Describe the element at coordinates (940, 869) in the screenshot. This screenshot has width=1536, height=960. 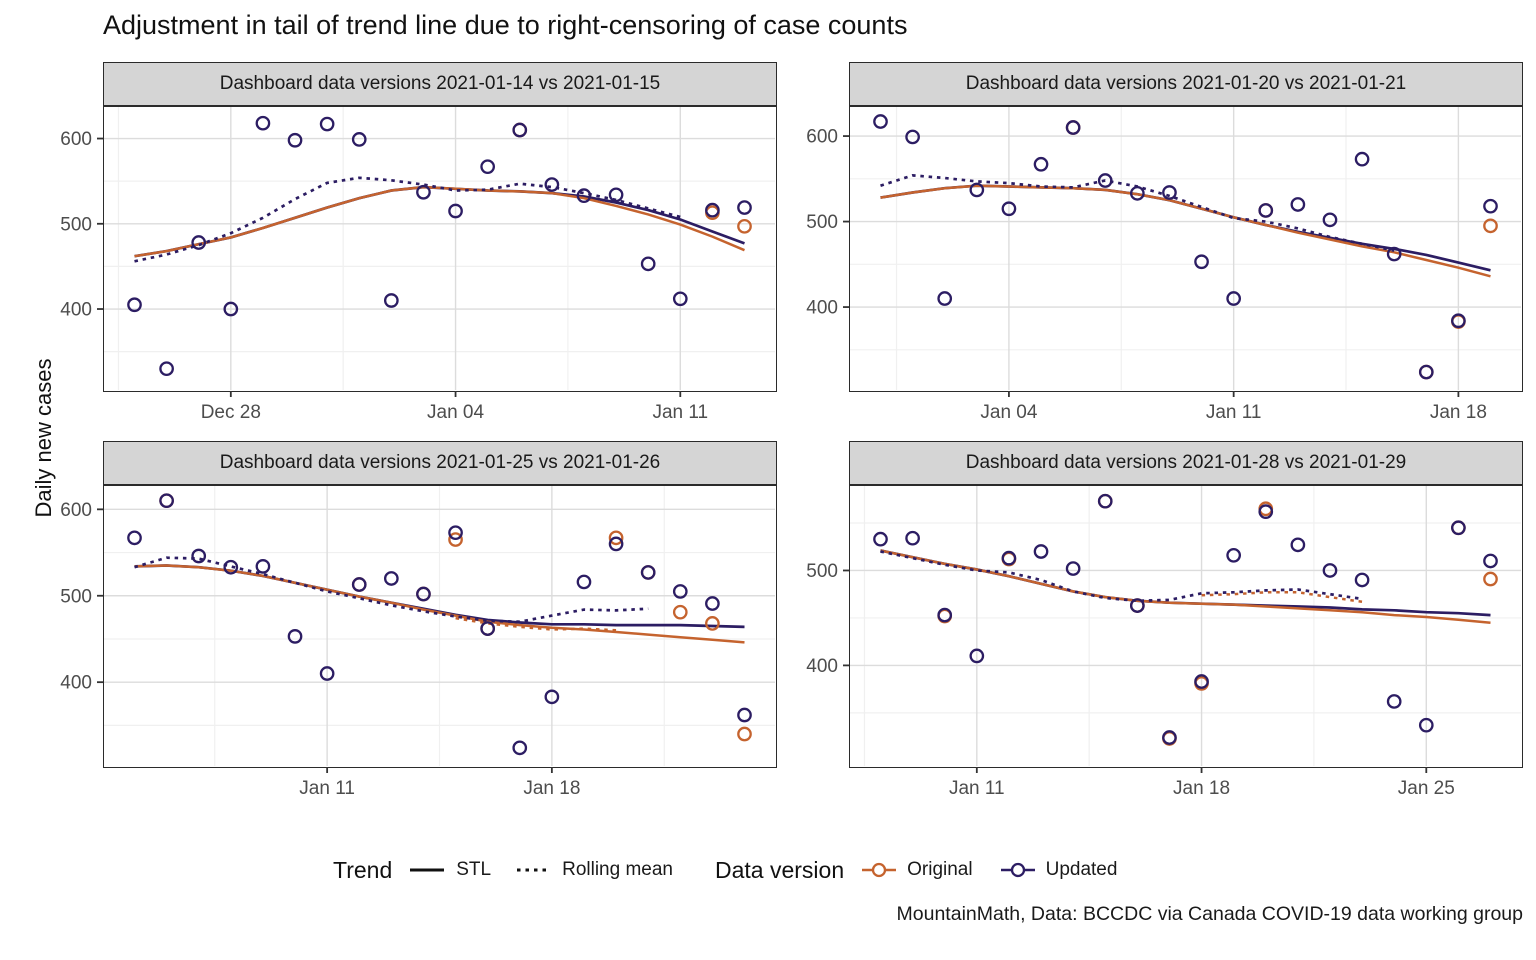
I see `legend-original-label: Original` at that location.